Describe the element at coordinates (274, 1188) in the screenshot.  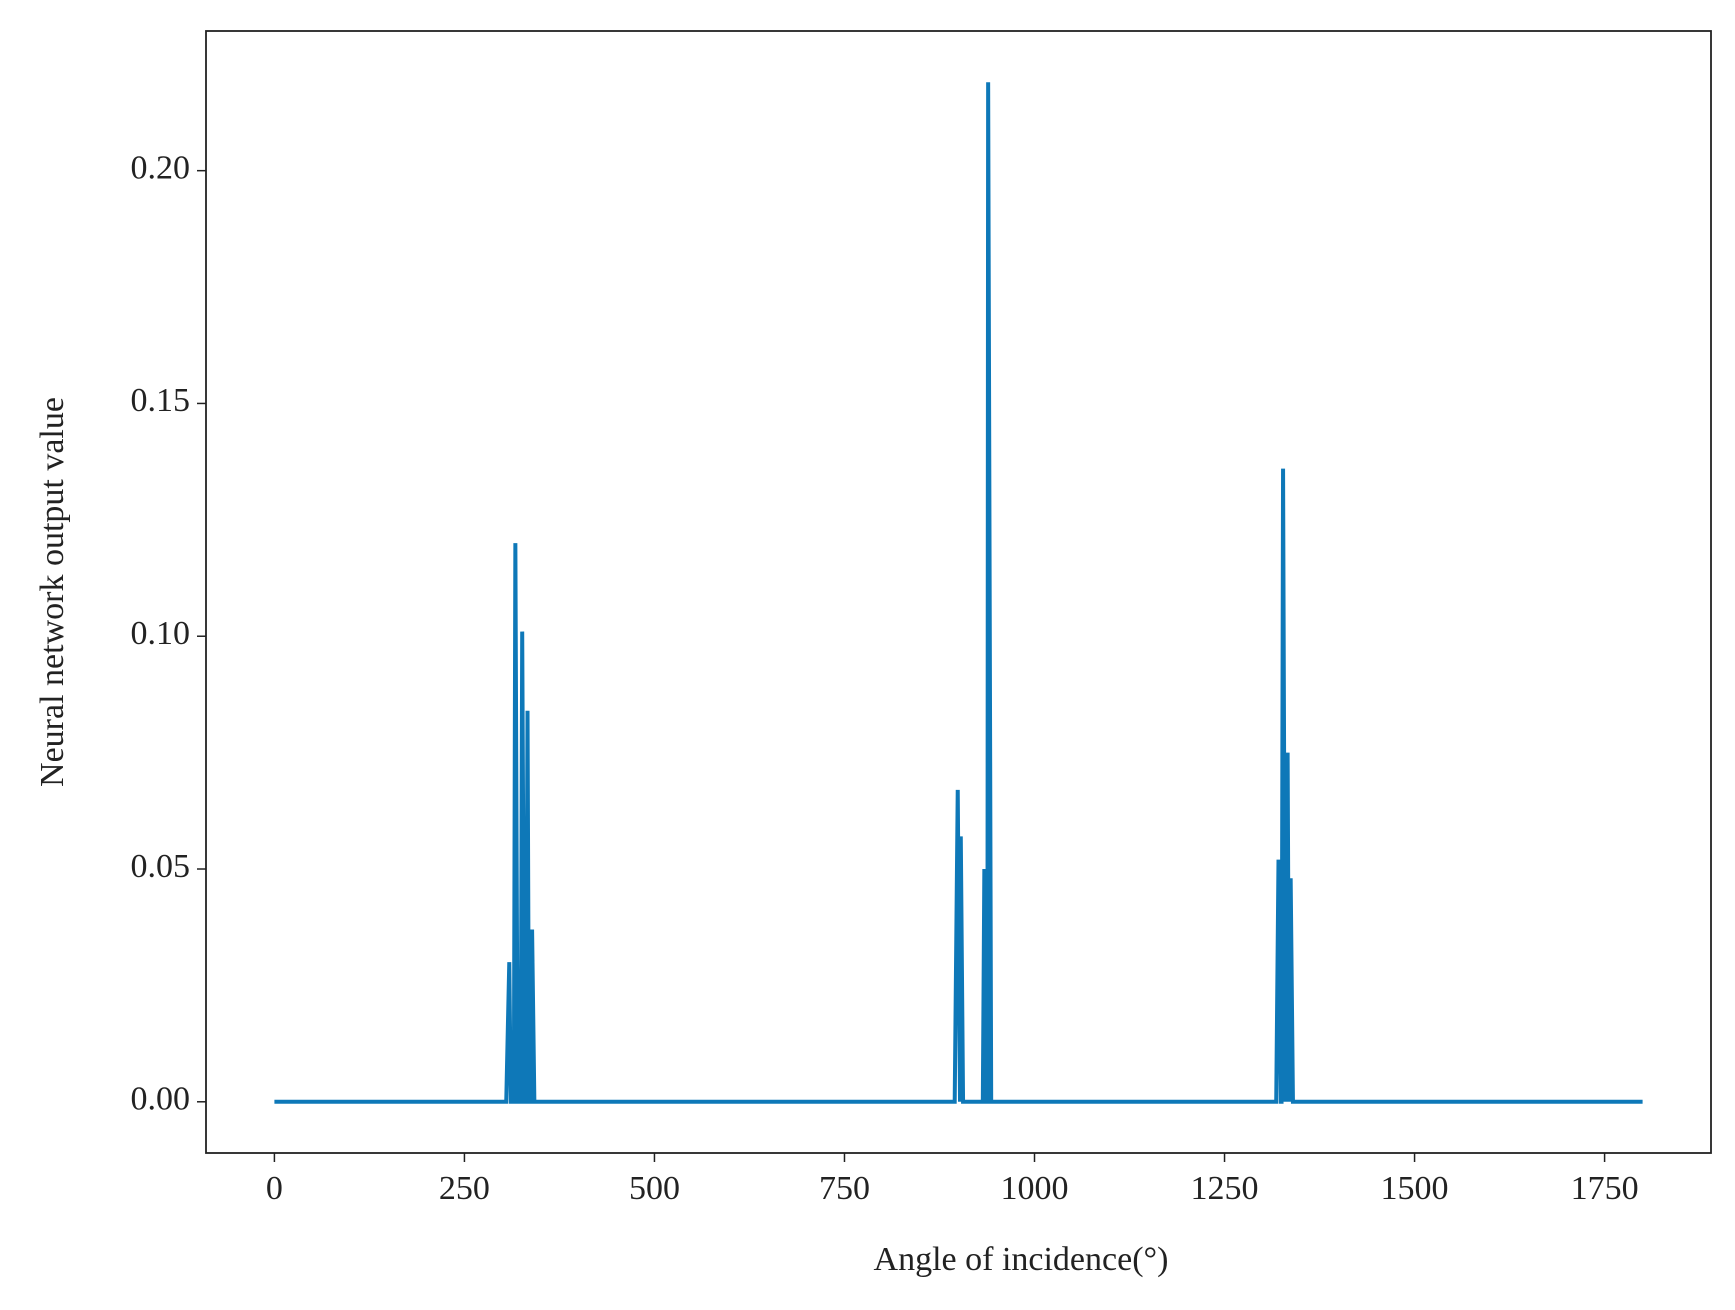
I see `x-tick-label: 0` at that location.